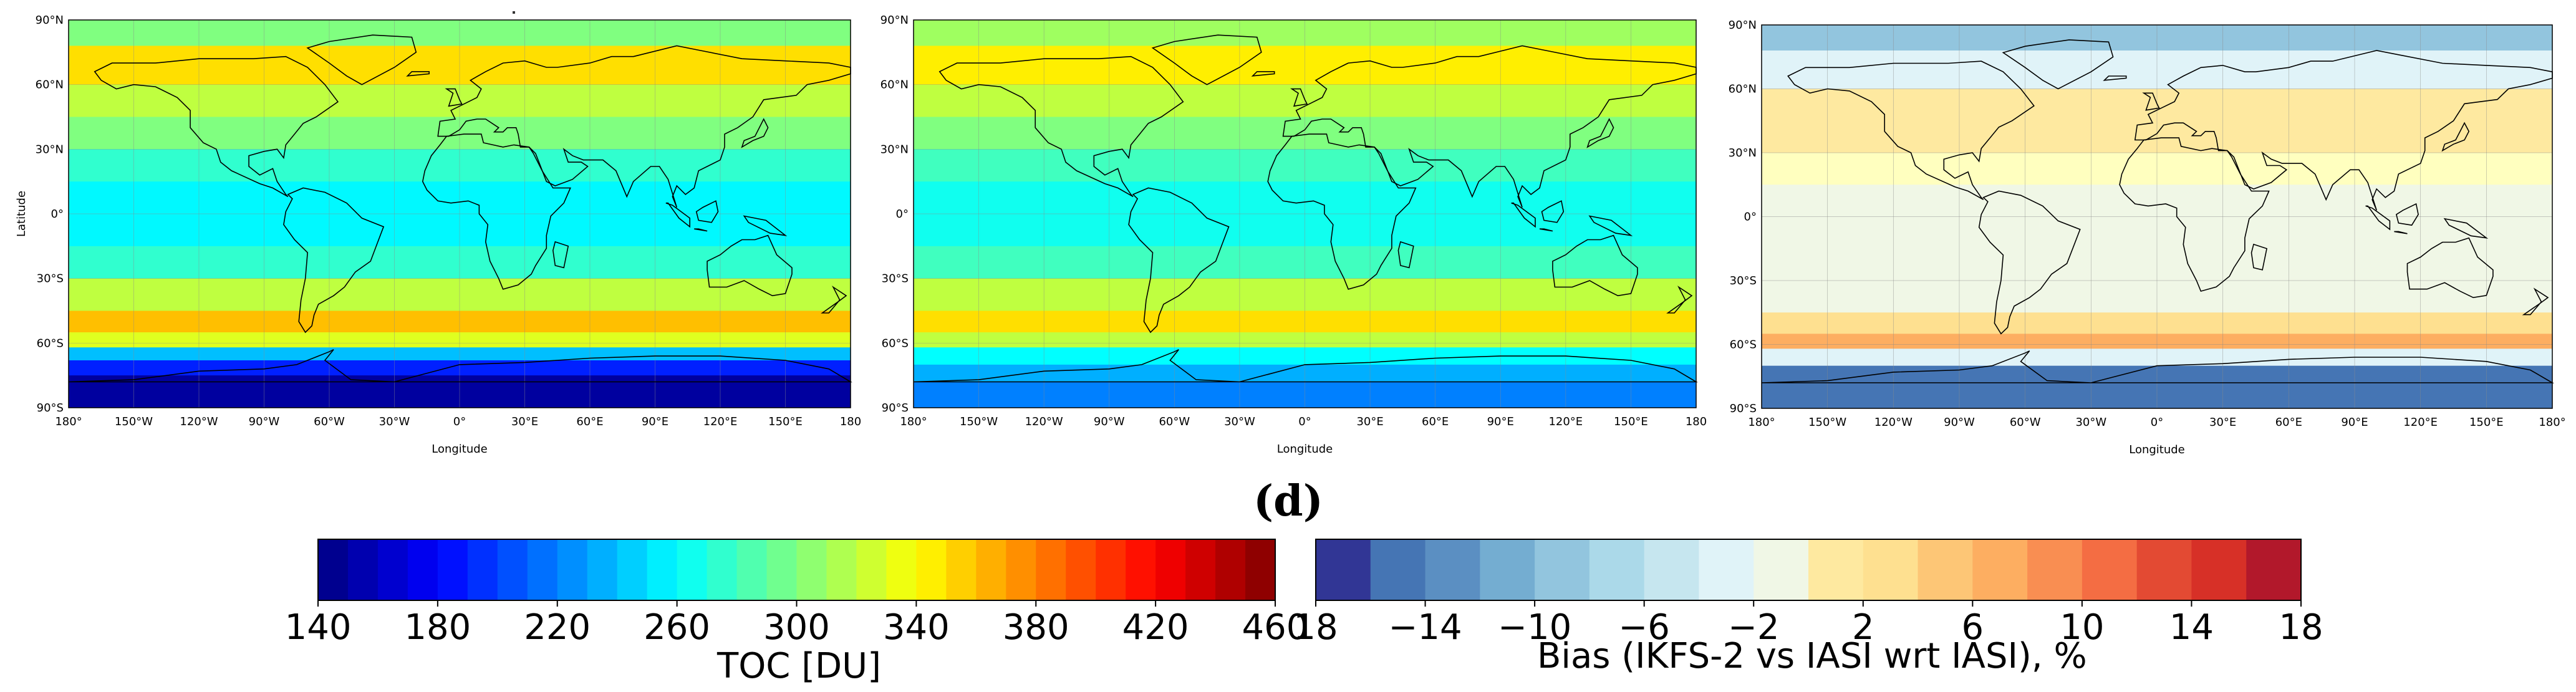  I want to click on lat-tick-label: 90°N, so click(1743, 25).